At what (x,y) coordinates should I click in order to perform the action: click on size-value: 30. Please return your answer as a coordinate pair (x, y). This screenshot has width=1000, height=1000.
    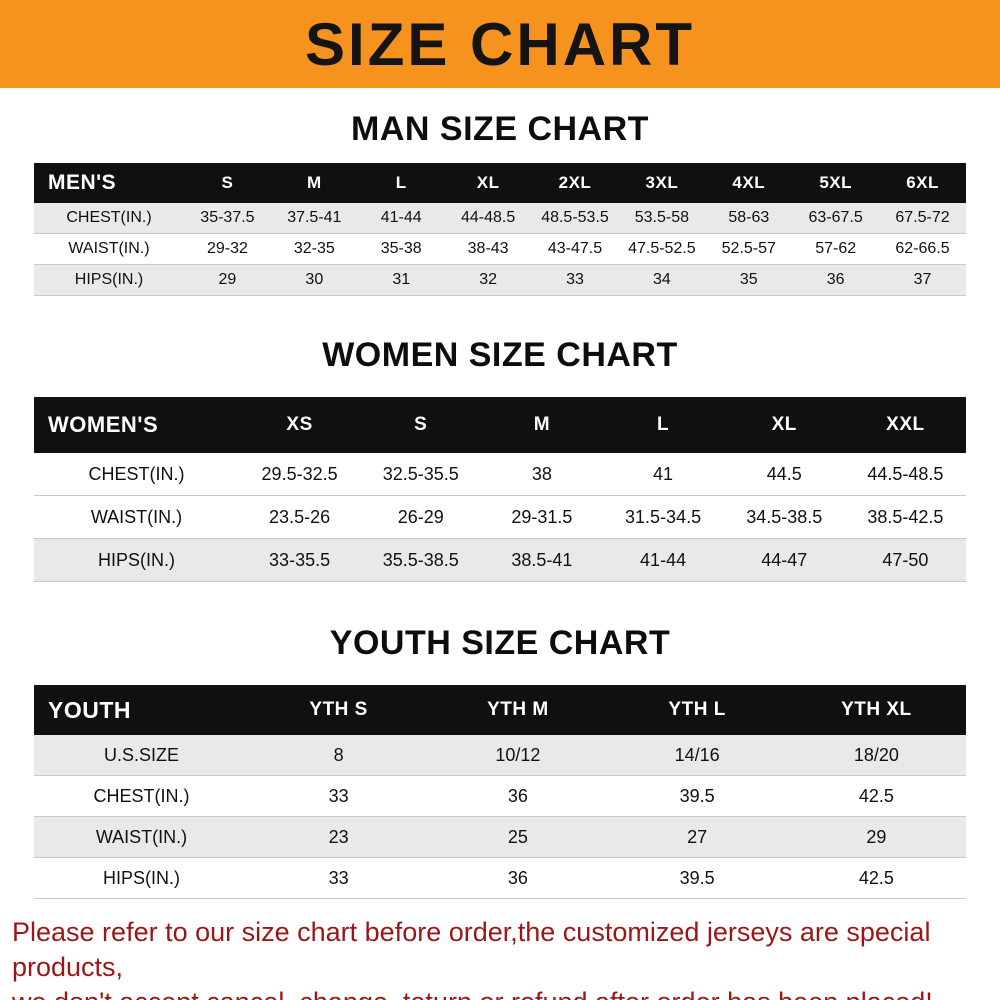
    Looking at the image, I should click on (314, 280).